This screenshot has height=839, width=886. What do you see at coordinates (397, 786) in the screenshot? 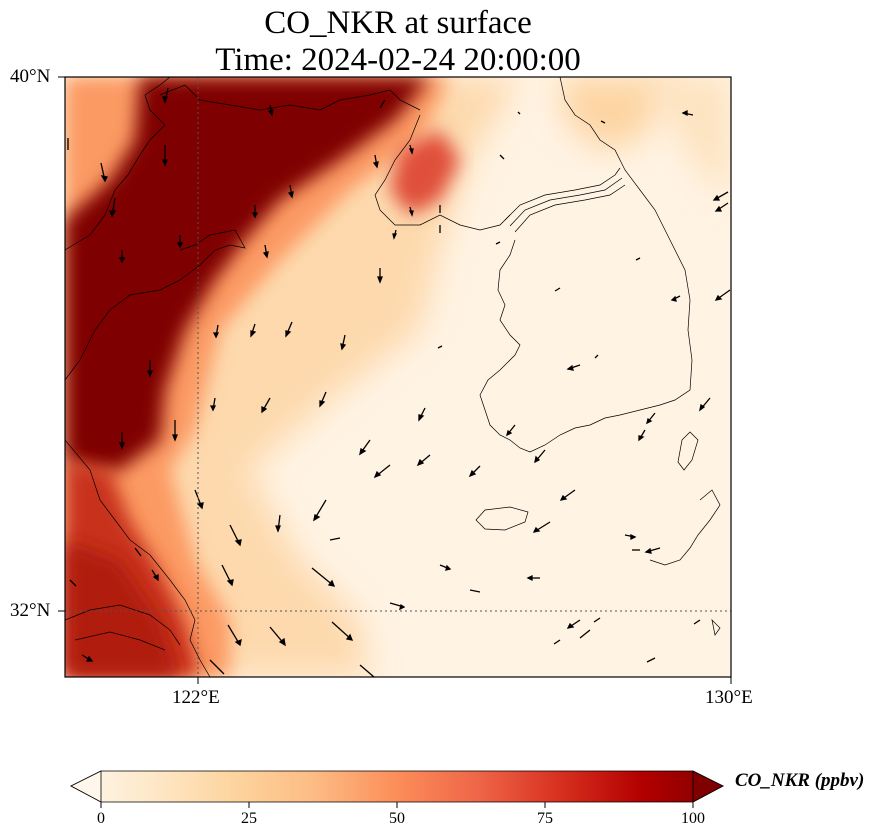
I see `colorbar-bar` at bounding box center [397, 786].